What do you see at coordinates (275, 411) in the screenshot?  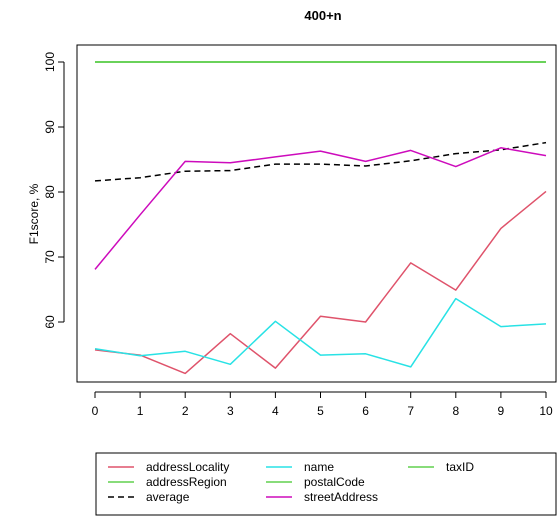 I see `x-tick-label: 4` at bounding box center [275, 411].